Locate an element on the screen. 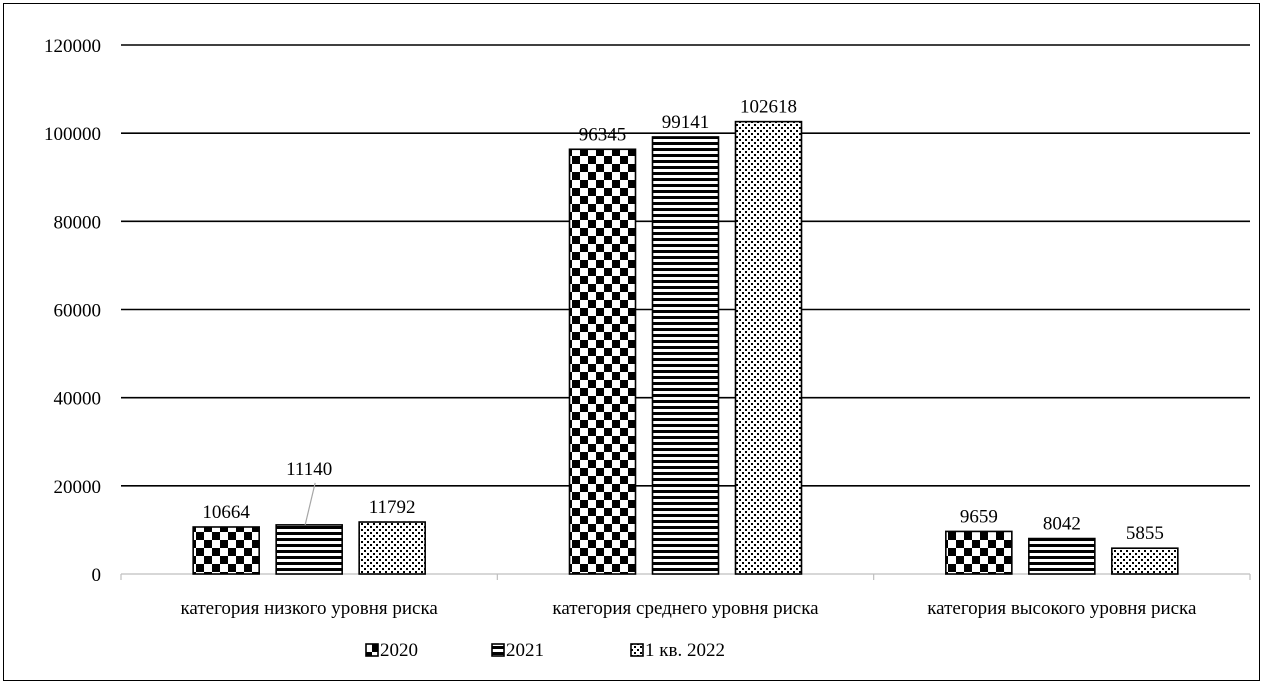 Image resolution: width=1265 pixels, height=687 pixels. legend: 2020 2021 1 кв. 2022 is located at coordinates (545, 650).